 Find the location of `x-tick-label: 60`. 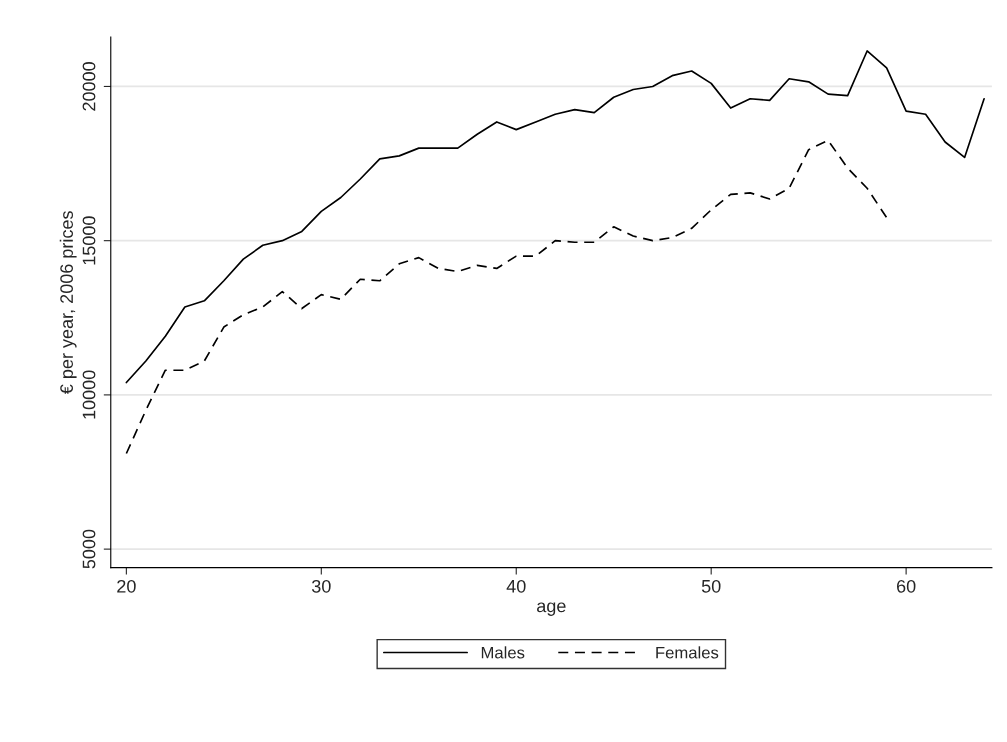

x-tick-label: 60 is located at coordinates (906, 586).